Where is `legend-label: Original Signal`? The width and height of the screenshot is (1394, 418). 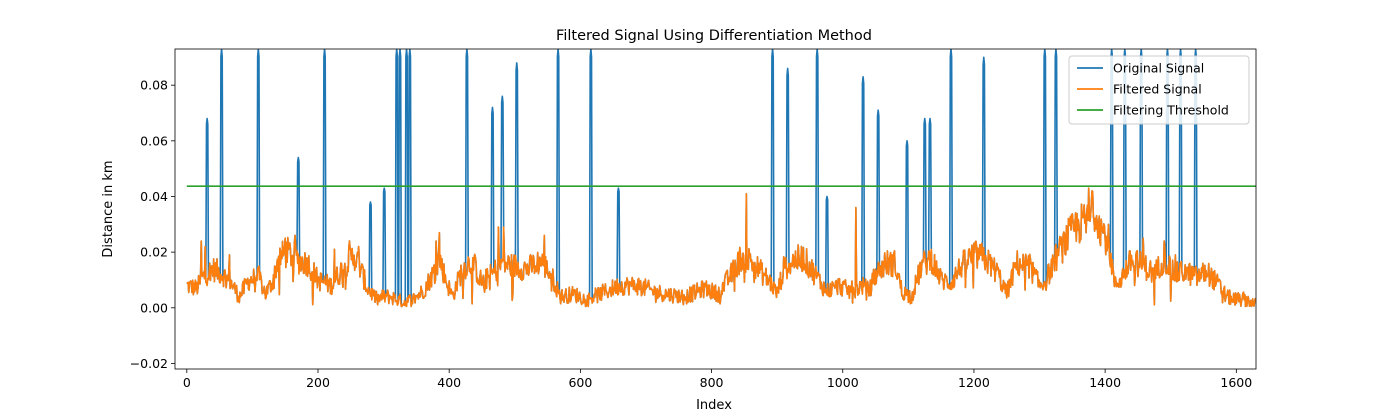 legend-label: Original Signal is located at coordinates (1158, 68).